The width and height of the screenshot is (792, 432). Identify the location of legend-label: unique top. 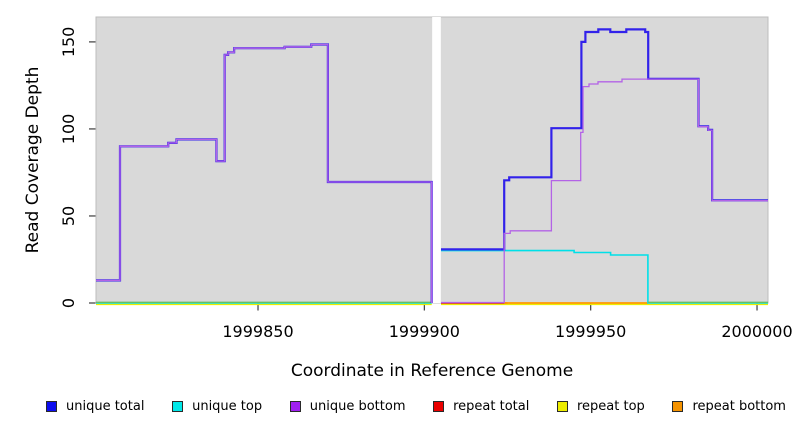
(227, 406).